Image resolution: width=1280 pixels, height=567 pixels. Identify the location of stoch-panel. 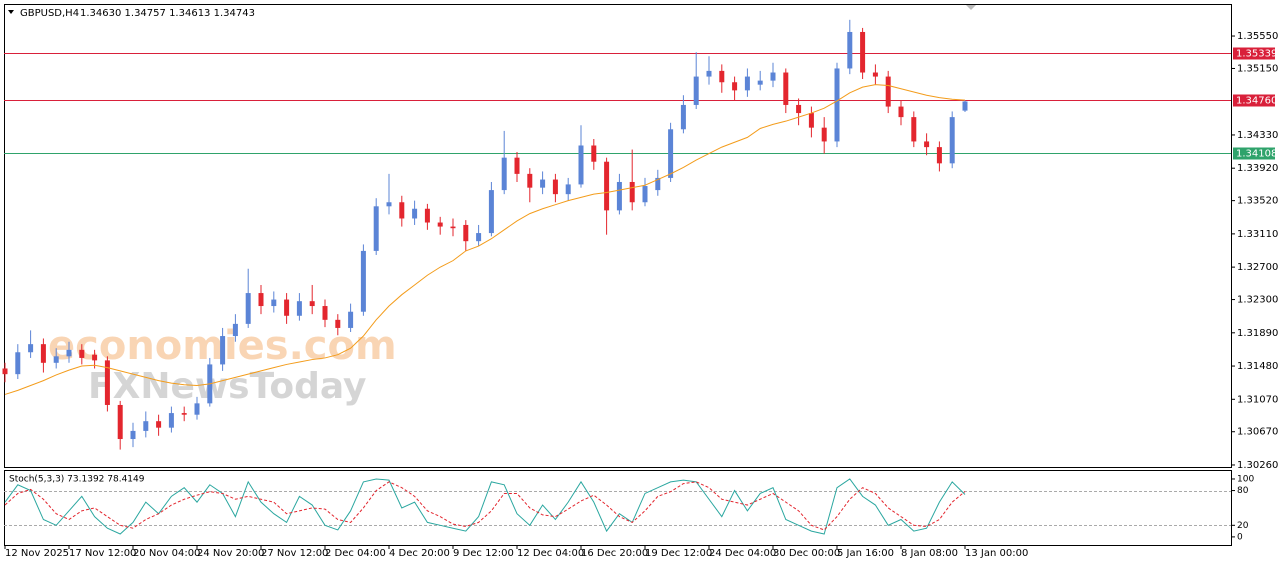
(618, 508).